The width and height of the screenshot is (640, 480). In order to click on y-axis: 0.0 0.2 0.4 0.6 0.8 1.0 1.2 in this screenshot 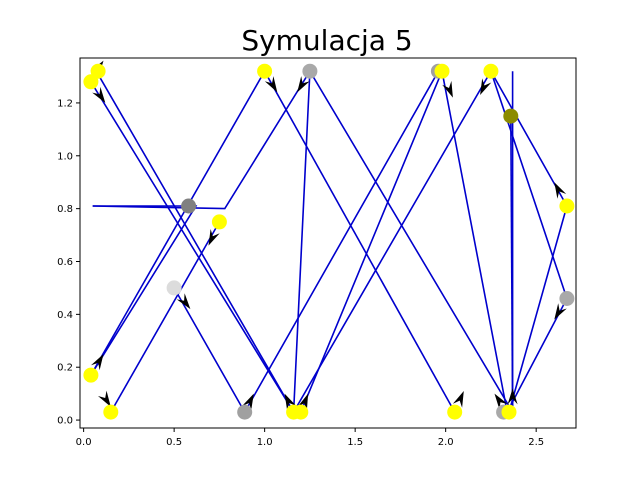, I will do `click(68, 262)`.